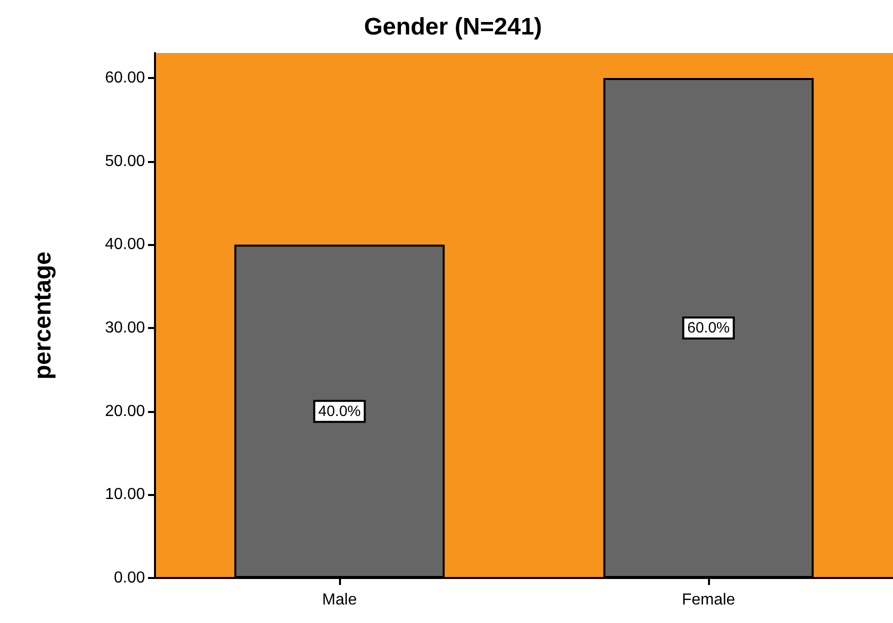 The width and height of the screenshot is (893, 623). Describe the element at coordinates (339, 411) in the screenshot. I see `data-label: 40.0%` at that location.